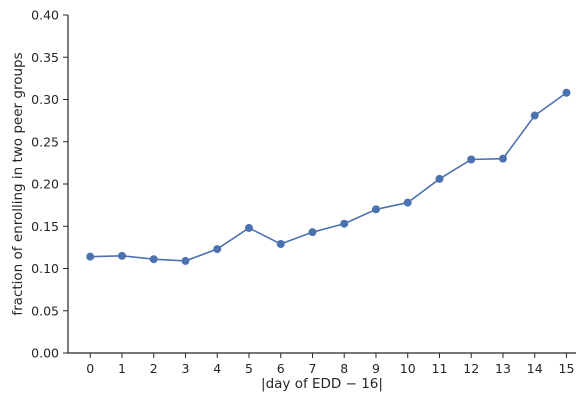 The image size is (579, 397). I want to click on y-tick-label: 0.10, so click(45, 268).